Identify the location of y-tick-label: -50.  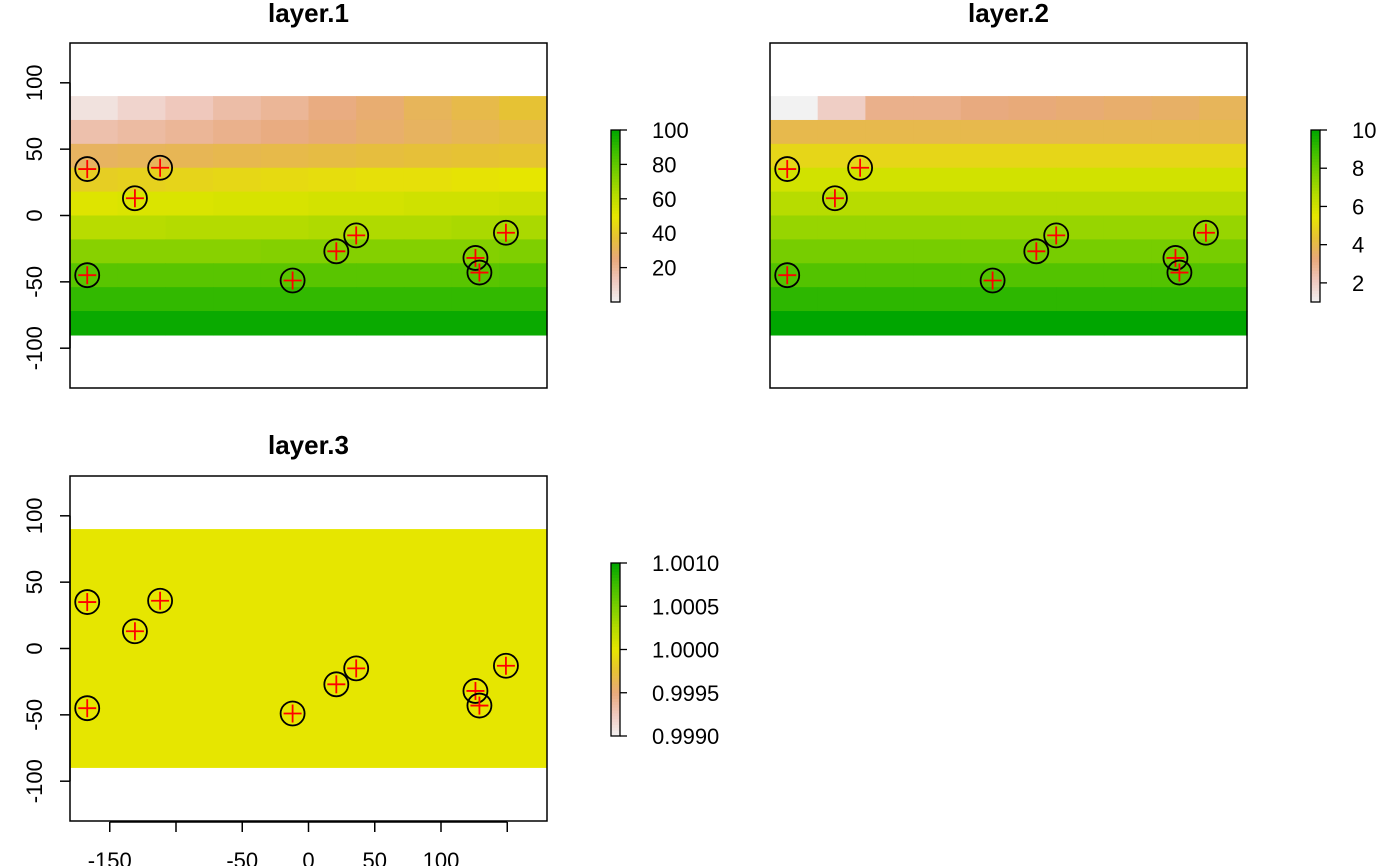
(34, 282).